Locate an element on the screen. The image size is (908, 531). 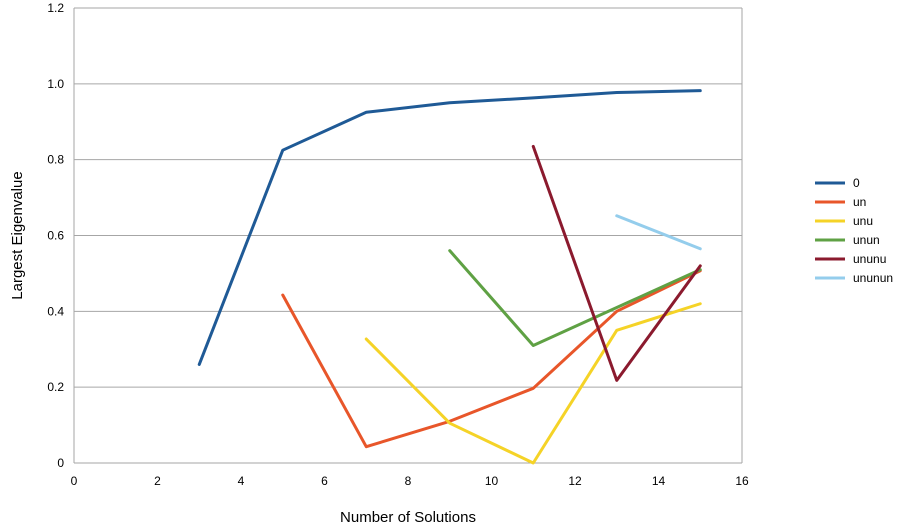
series-line-ununu is located at coordinates (616, 263).